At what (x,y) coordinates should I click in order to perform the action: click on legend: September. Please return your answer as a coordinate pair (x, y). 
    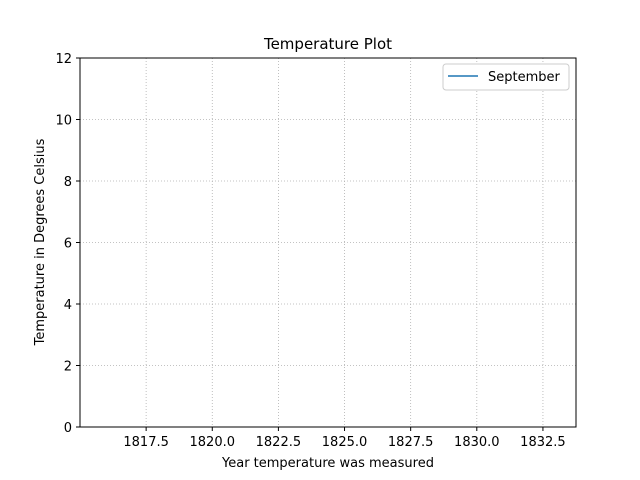
    Looking at the image, I should click on (506, 77).